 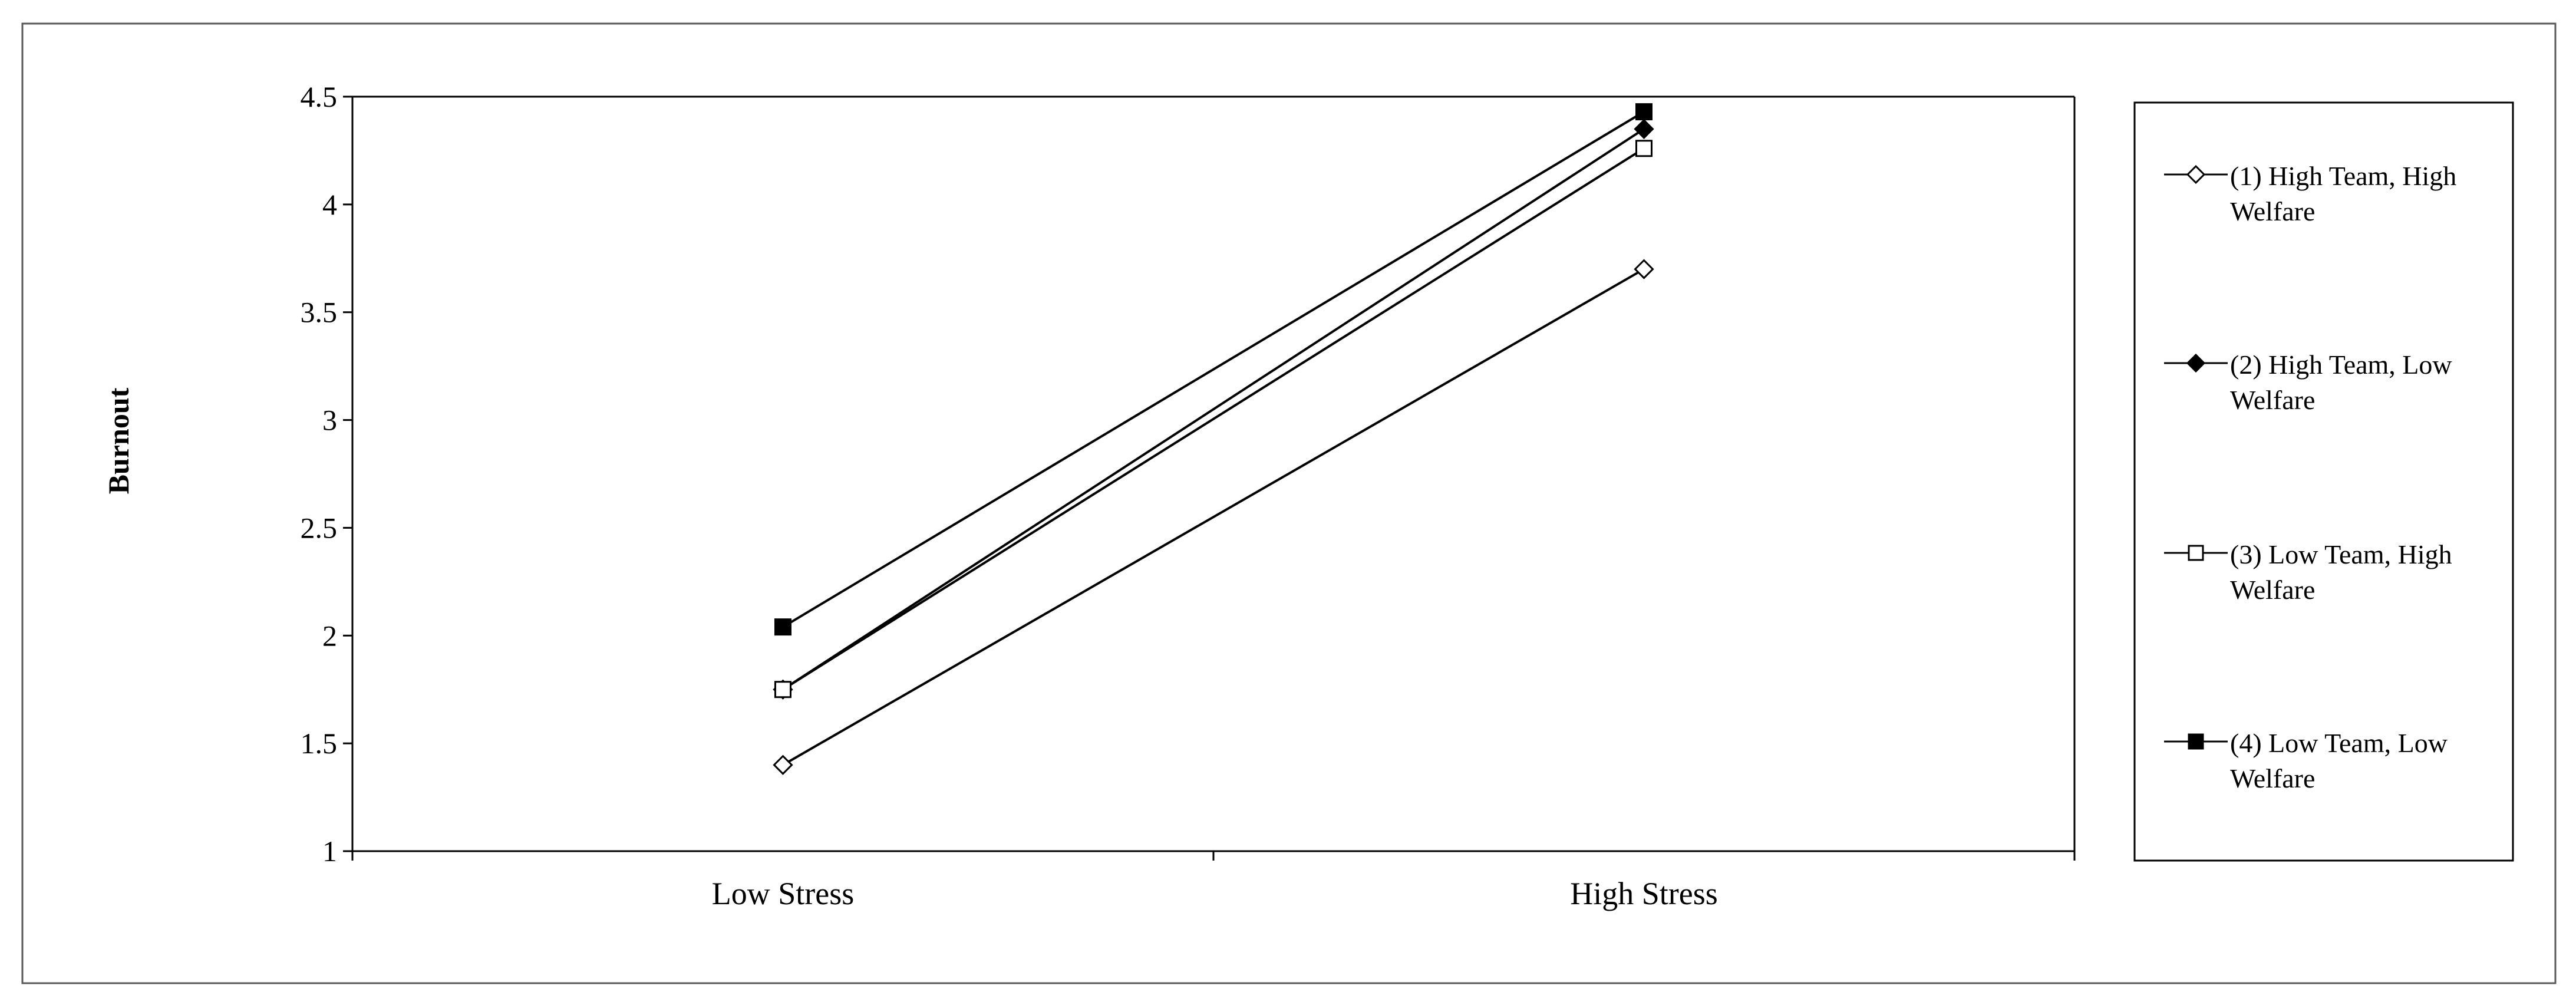 I want to click on x-tick-label: High Stress, so click(x=1644, y=894).